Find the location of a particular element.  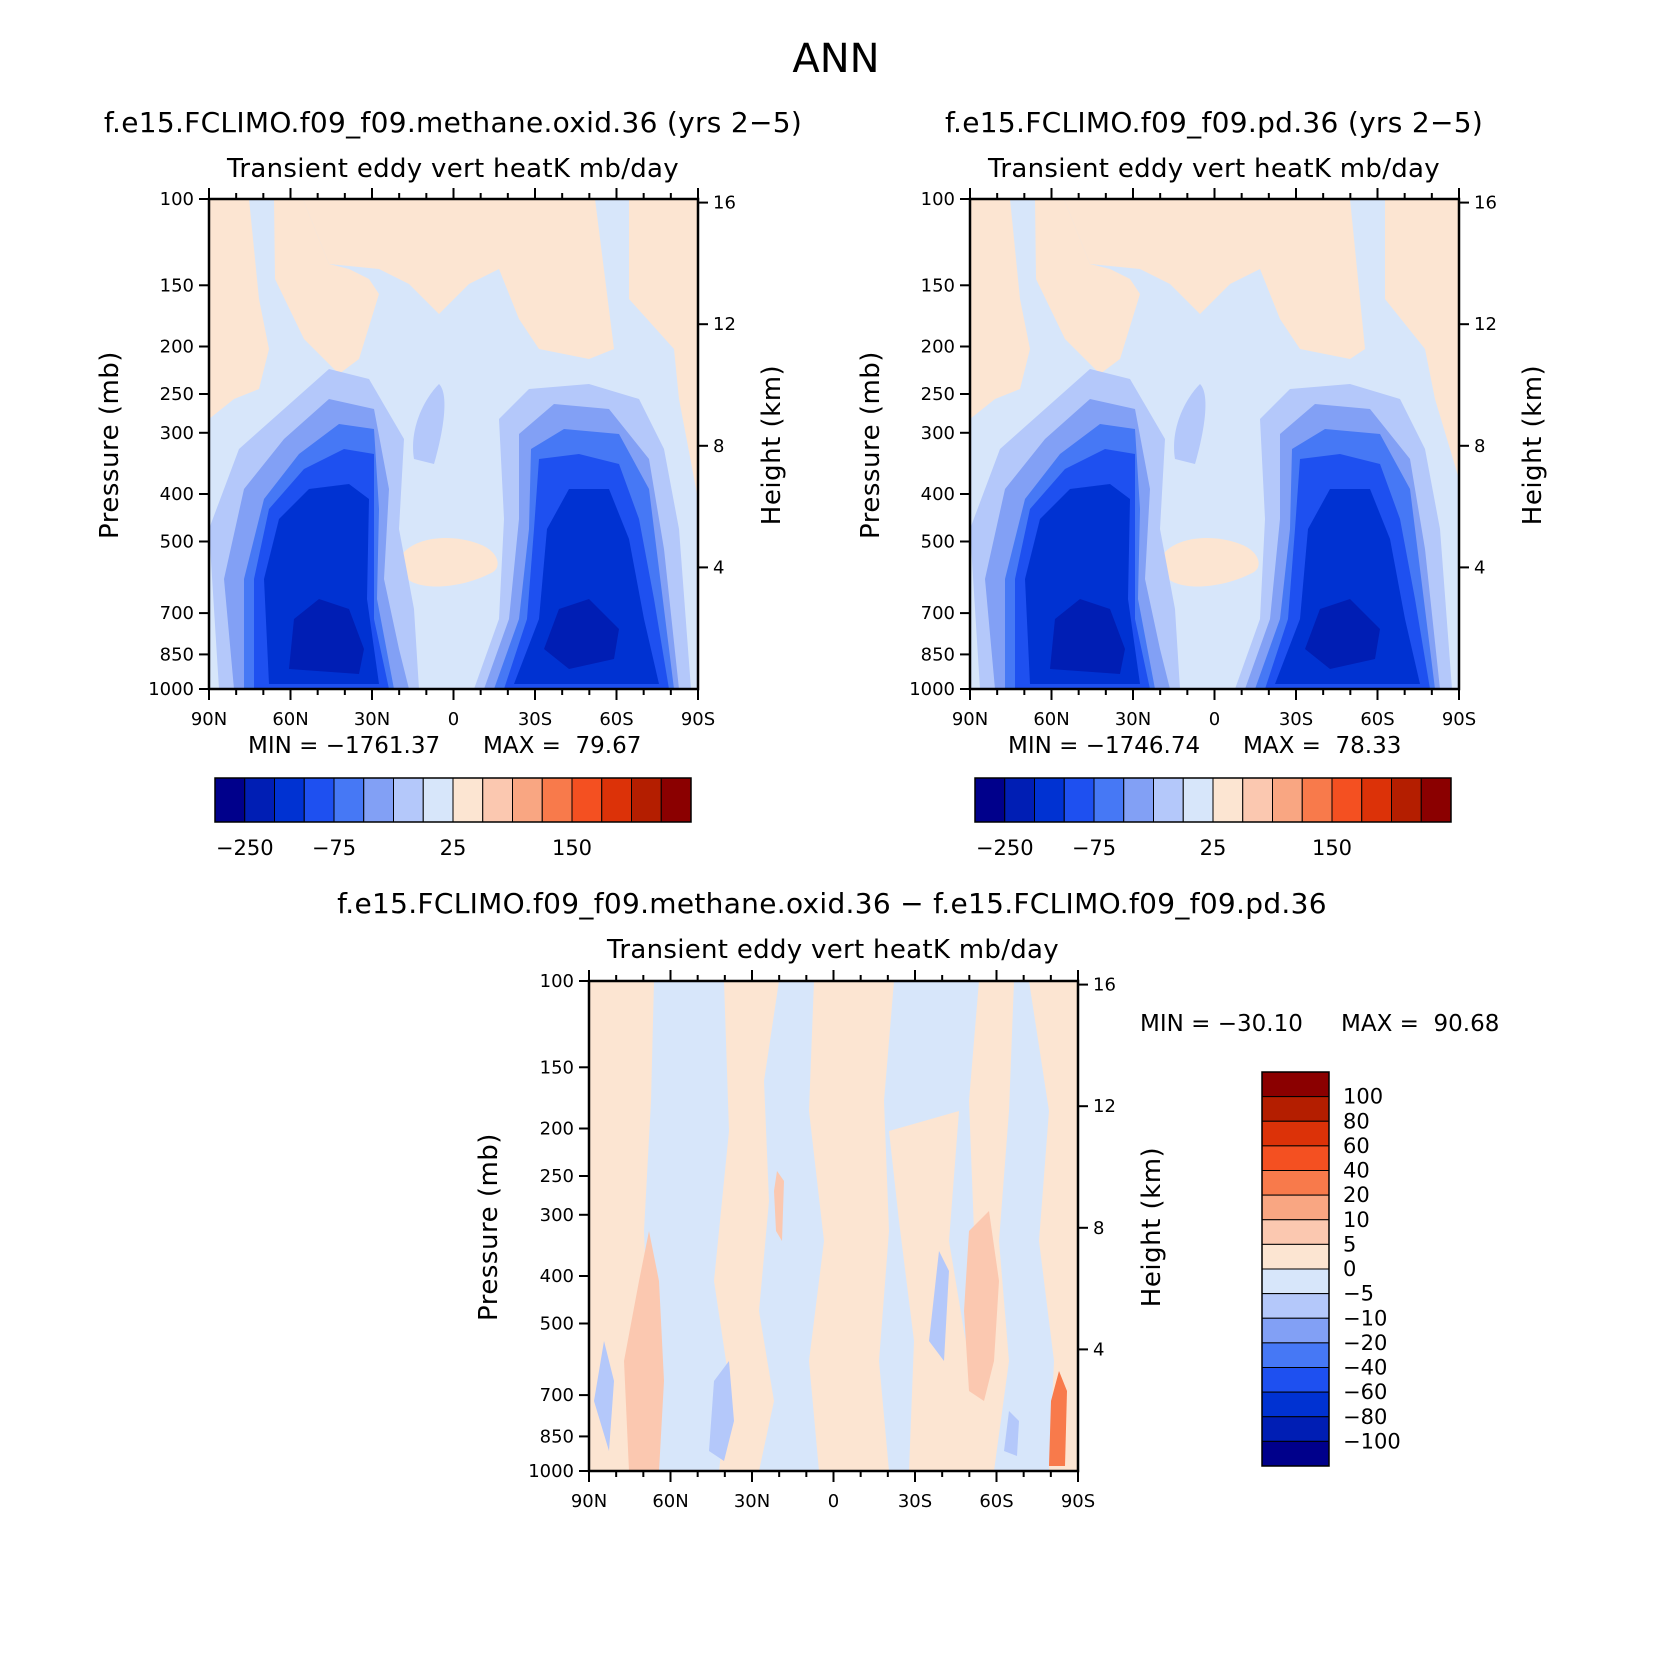

panel-2-colorbar: −250 −75 25 150 is located at coordinates (1213, 818).